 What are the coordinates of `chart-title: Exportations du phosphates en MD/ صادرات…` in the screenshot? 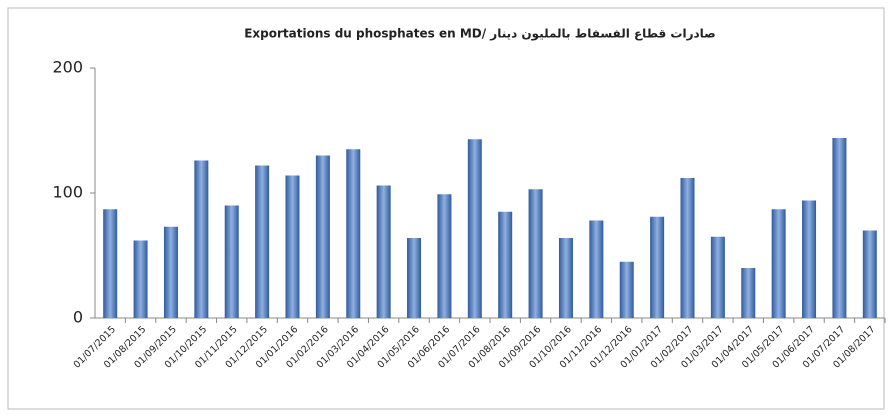 It's located at (480, 34).